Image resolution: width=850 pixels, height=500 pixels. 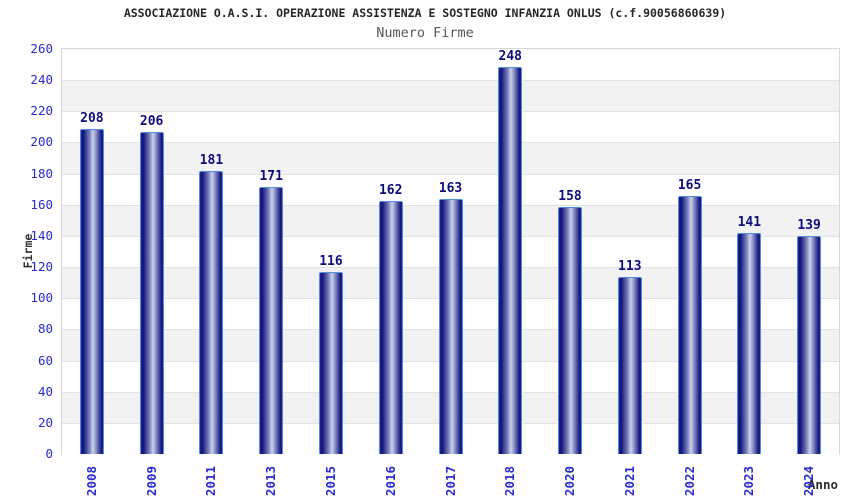 I want to click on bar-value-label: 248, so click(x=510, y=56).